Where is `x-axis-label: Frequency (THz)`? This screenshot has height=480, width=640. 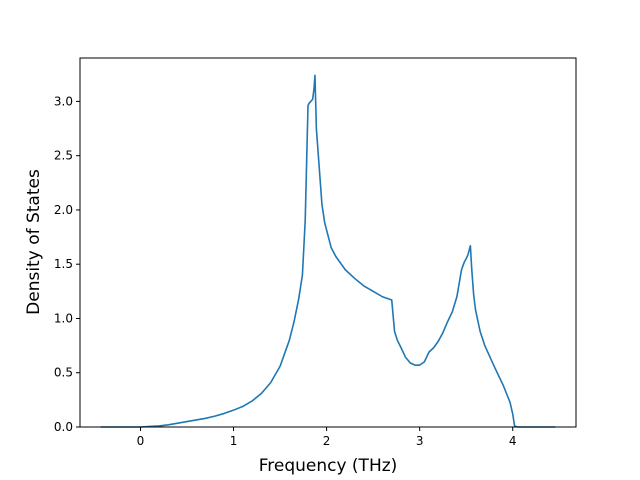
x-axis-label: Frequency (THz) is located at coordinates (328, 466).